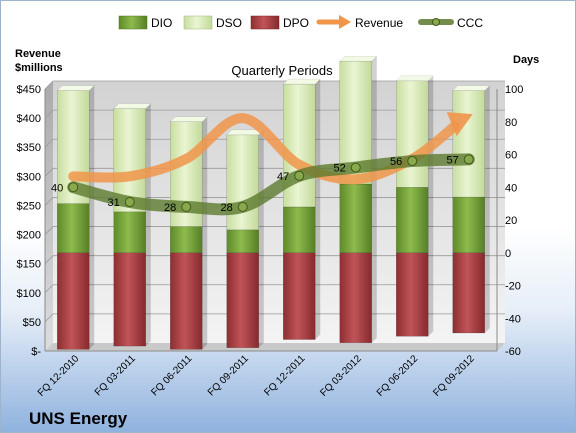  Describe the element at coordinates (271, 184) in the screenshot. I see `ccc-line` at that location.